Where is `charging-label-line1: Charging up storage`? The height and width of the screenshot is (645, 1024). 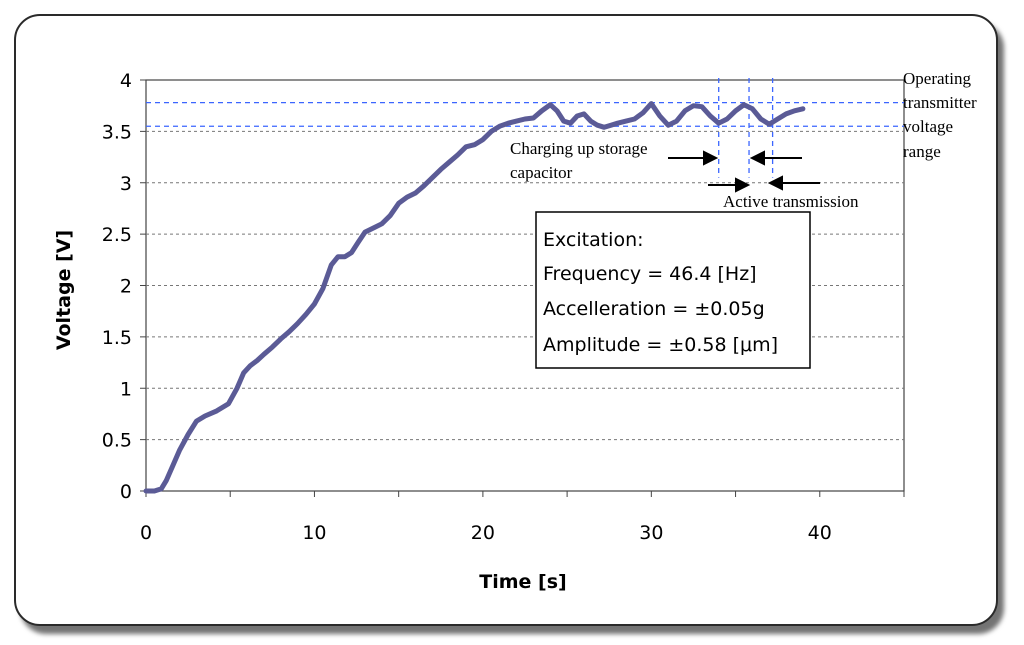
charging-label-line1: Charging up storage is located at coordinates (579, 148).